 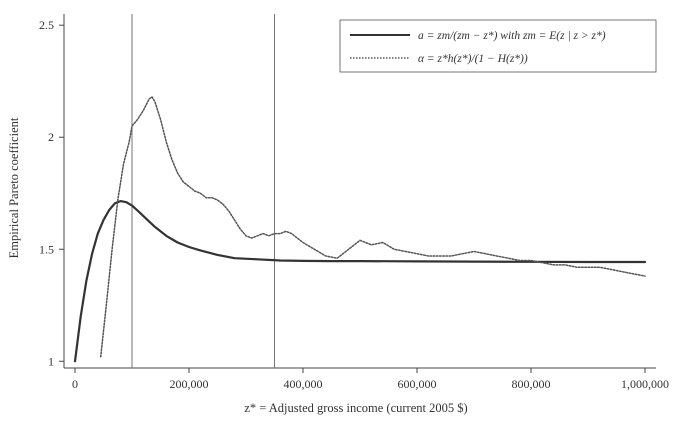 What do you see at coordinates (189, 384) in the screenshot?
I see `x-tick-label: 200,000` at bounding box center [189, 384].